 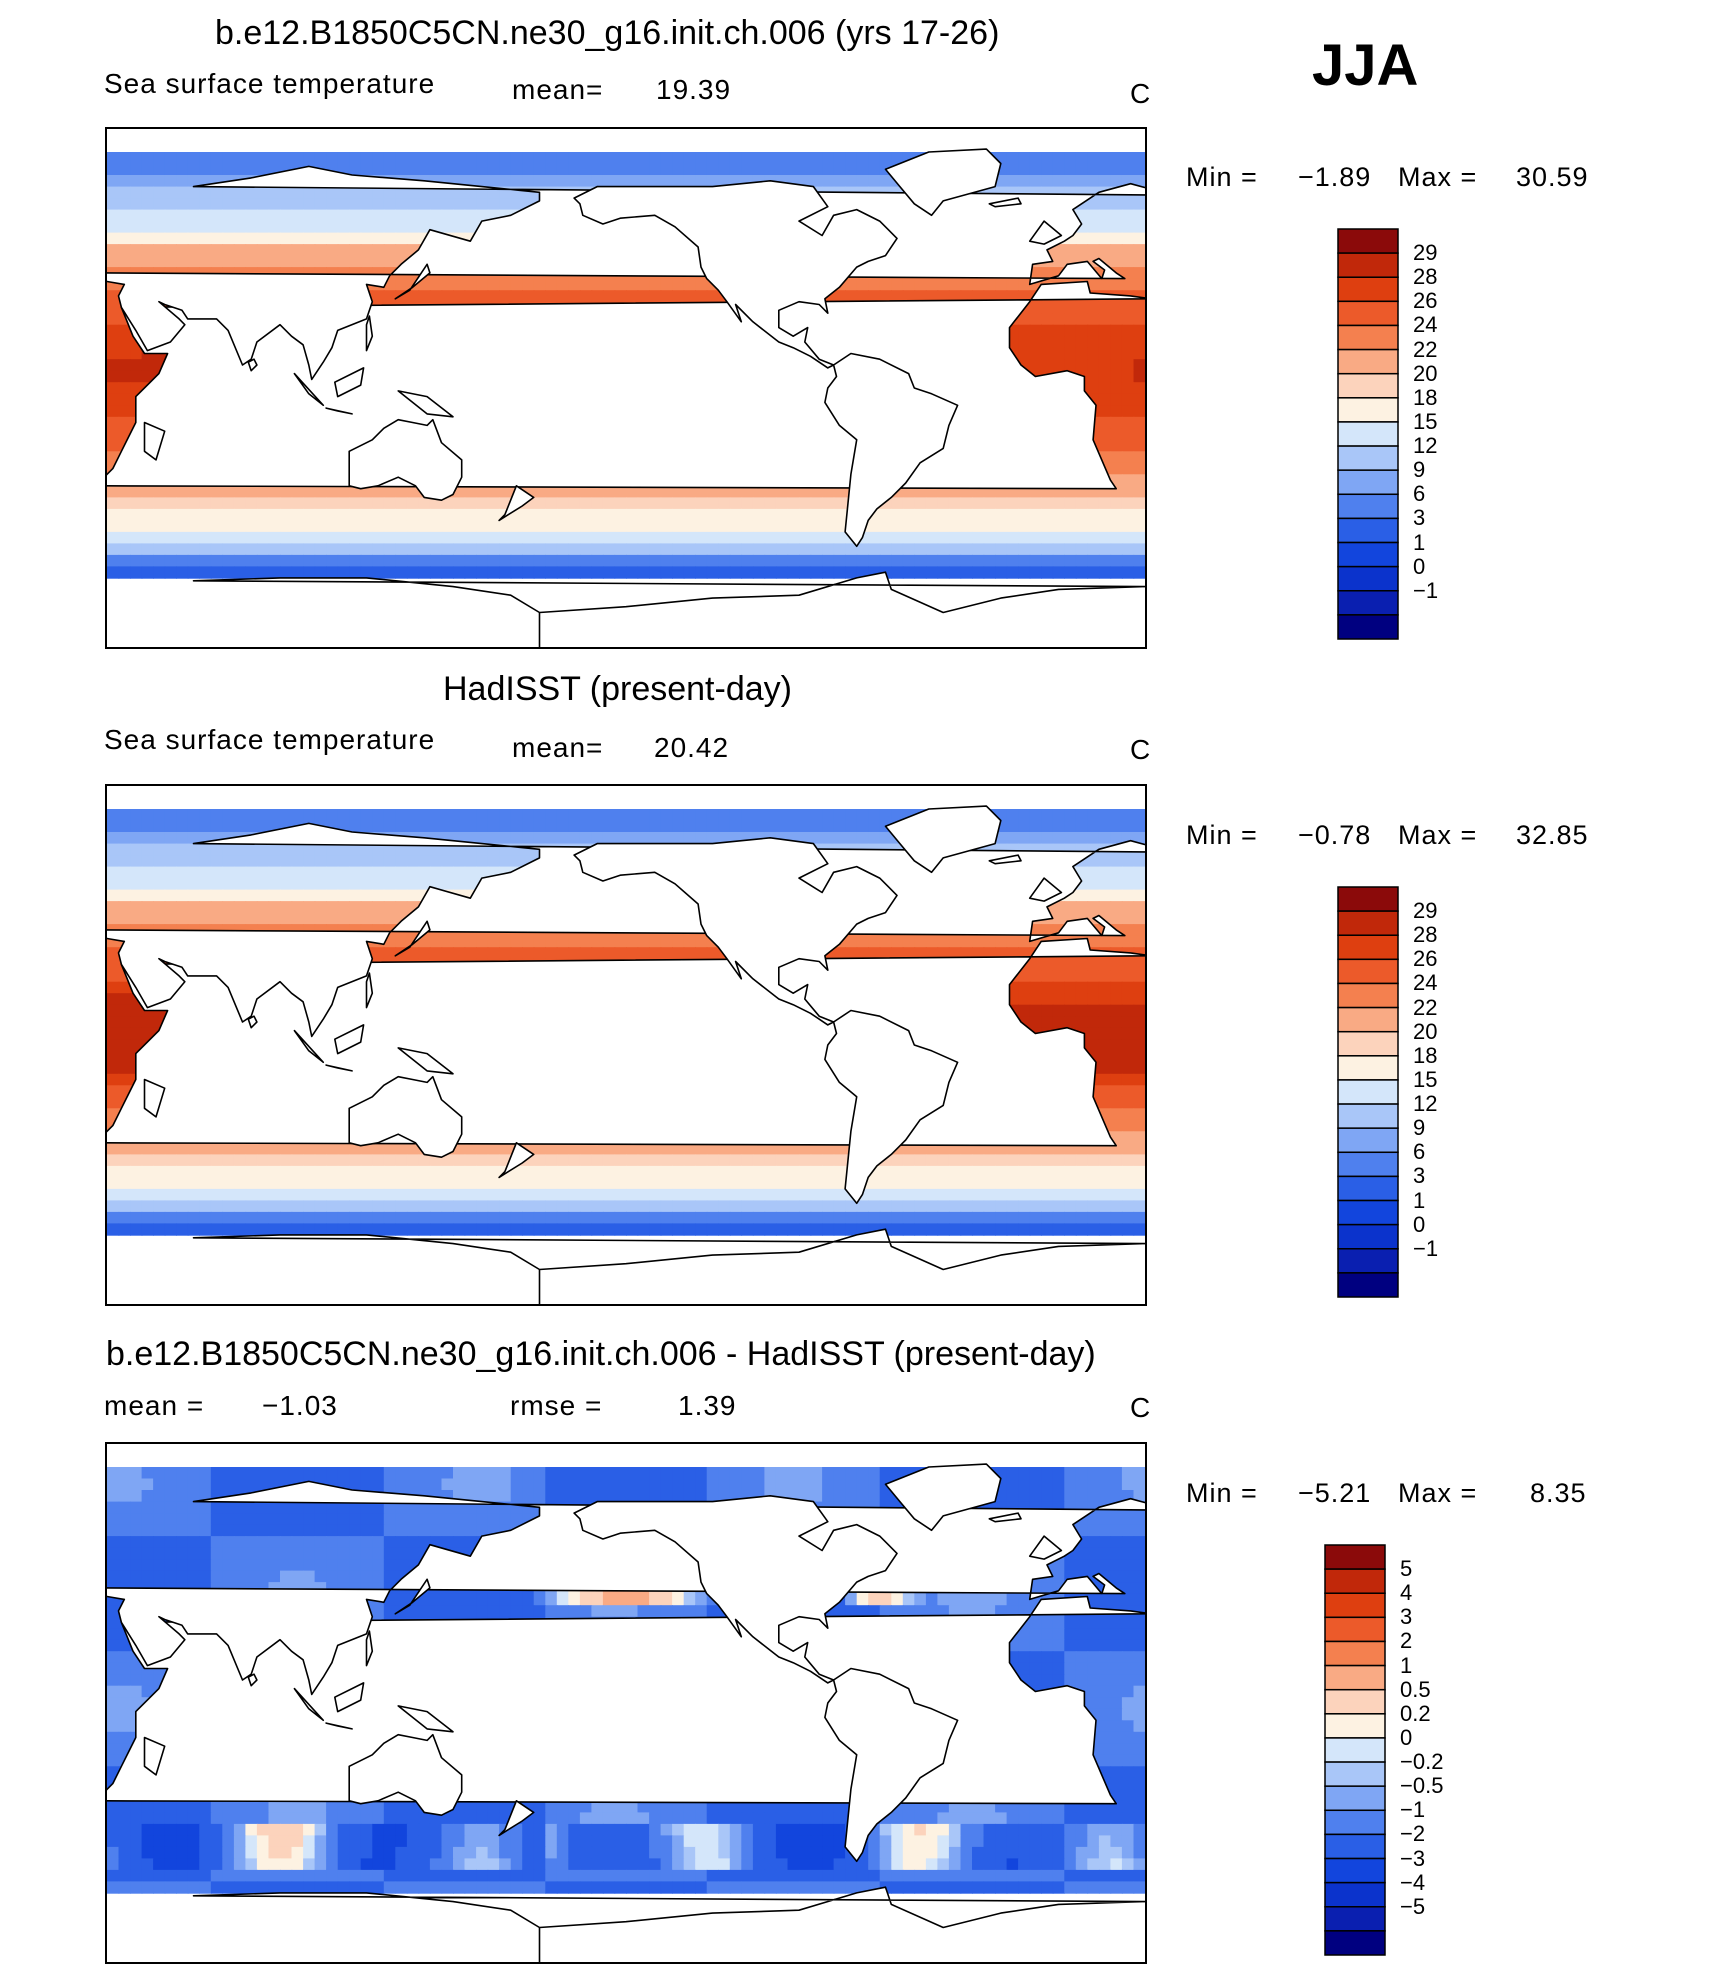 What do you see at coordinates (1335, 177) in the screenshot?
I see `panel1-min-value: −1.89` at bounding box center [1335, 177].